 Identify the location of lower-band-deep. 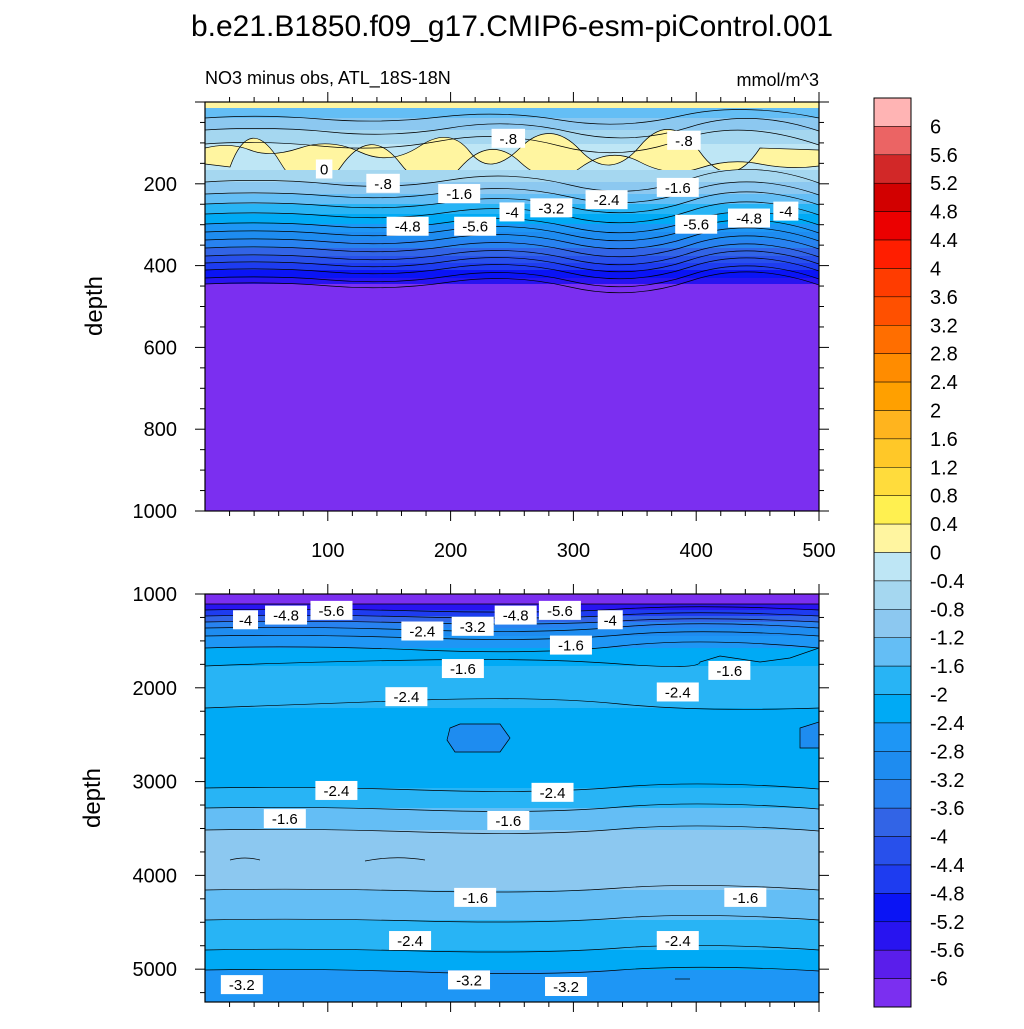
(512, 599).